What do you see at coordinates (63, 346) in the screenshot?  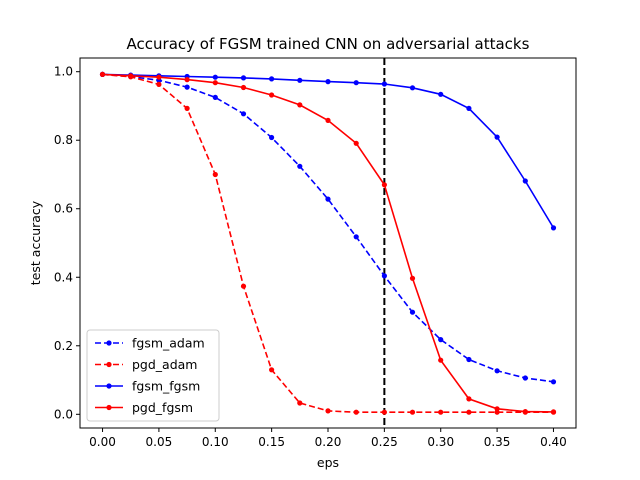 I see `y-tick-label: 0.2` at bounding box center [63, 346].